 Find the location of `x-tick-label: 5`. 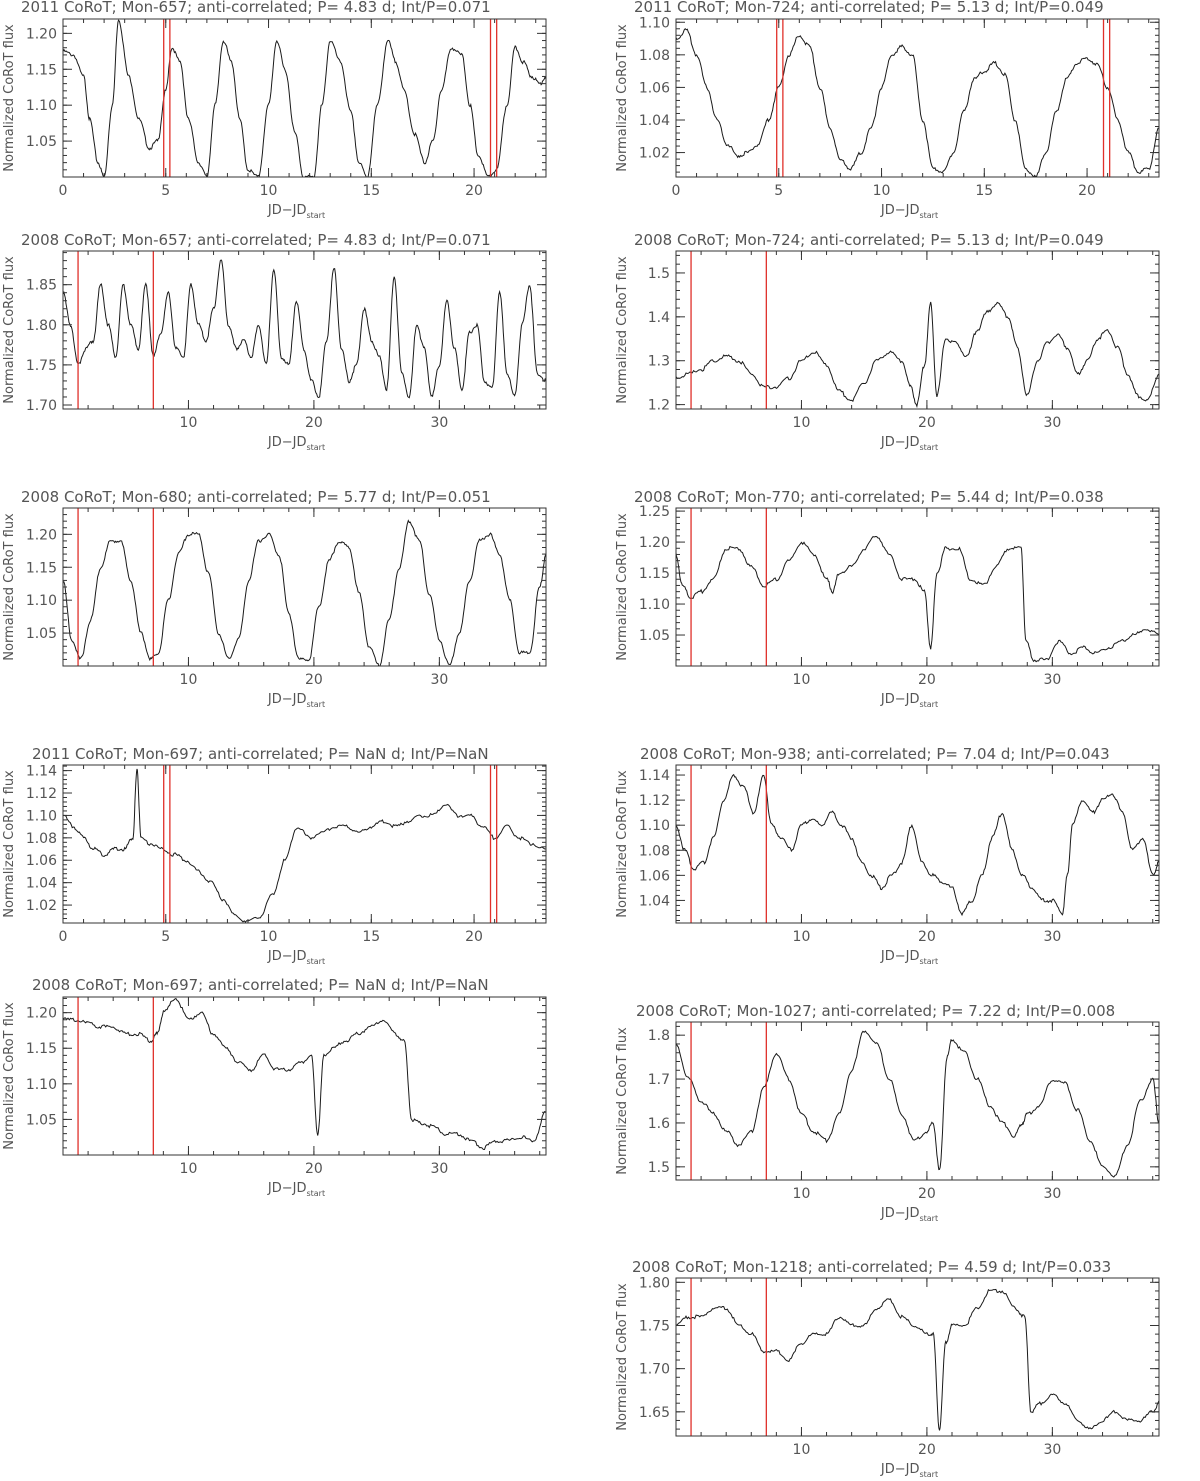

x-tick-label: 5 is located at coordinates (165, 191).